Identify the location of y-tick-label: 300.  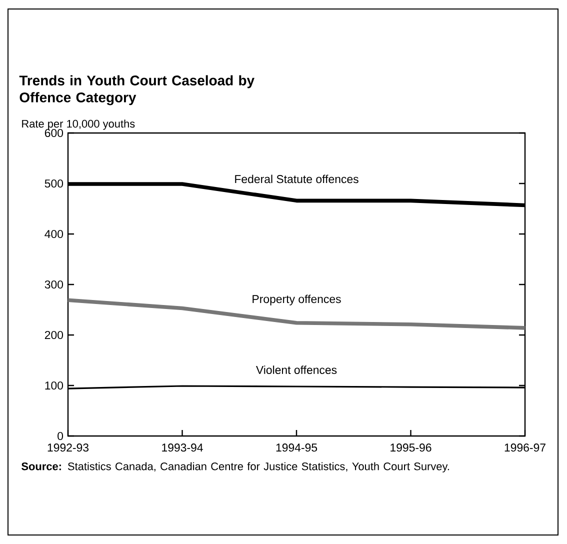
(54, 284).